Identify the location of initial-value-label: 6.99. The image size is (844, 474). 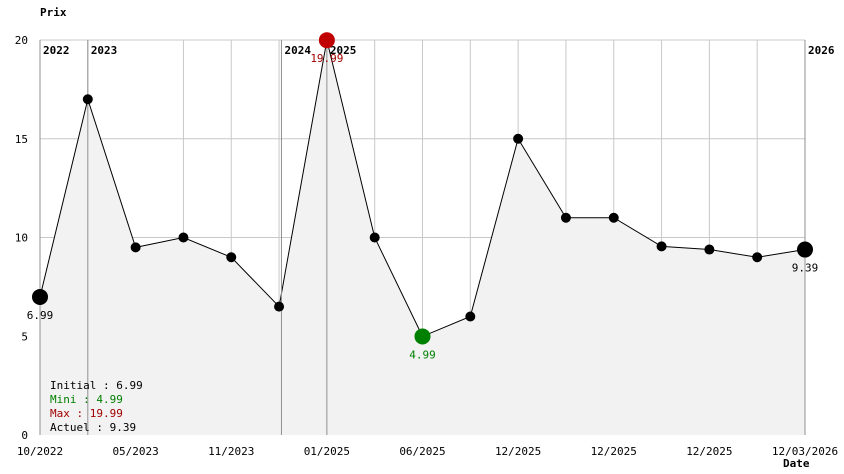
(40, 315).